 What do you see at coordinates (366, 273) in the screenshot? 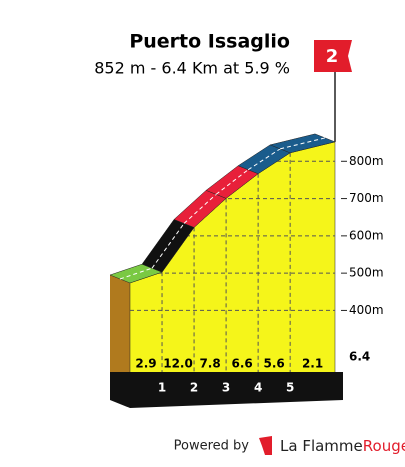
I see `y-tick-label: 500m` at bounding box center [366, 273].